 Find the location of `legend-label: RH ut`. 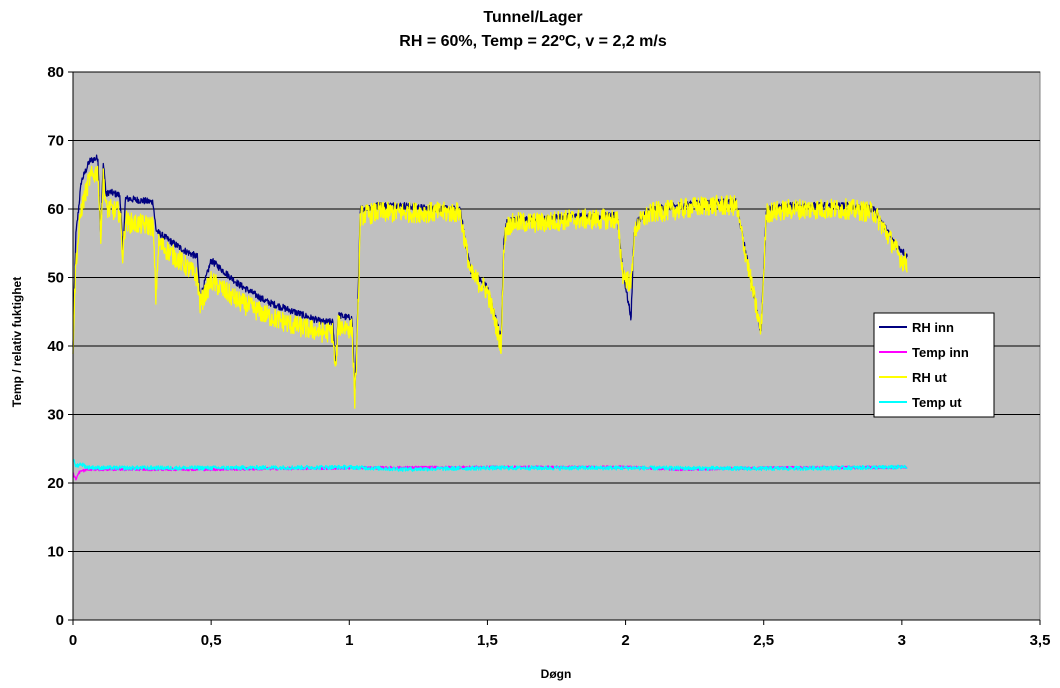

legend-label: RH ut is located at coordinates (929, 377).